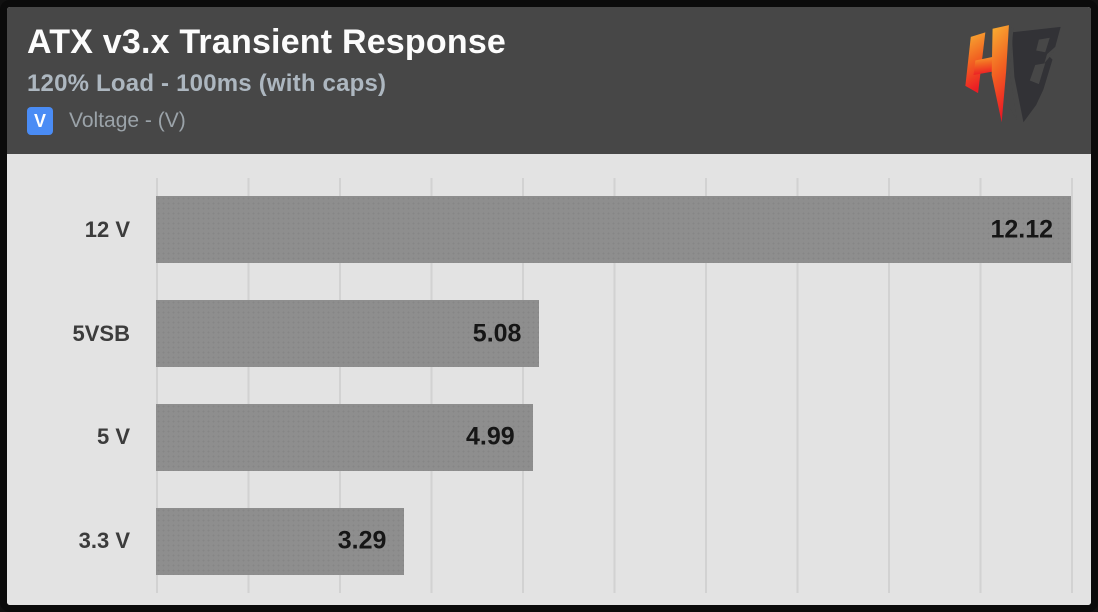 The image size is (1098, 612). Describe the element at coordinates (207, 84) in the screenshot. I see `chart-subtitle: 120% Load - 100ms (with caps)` at that location.